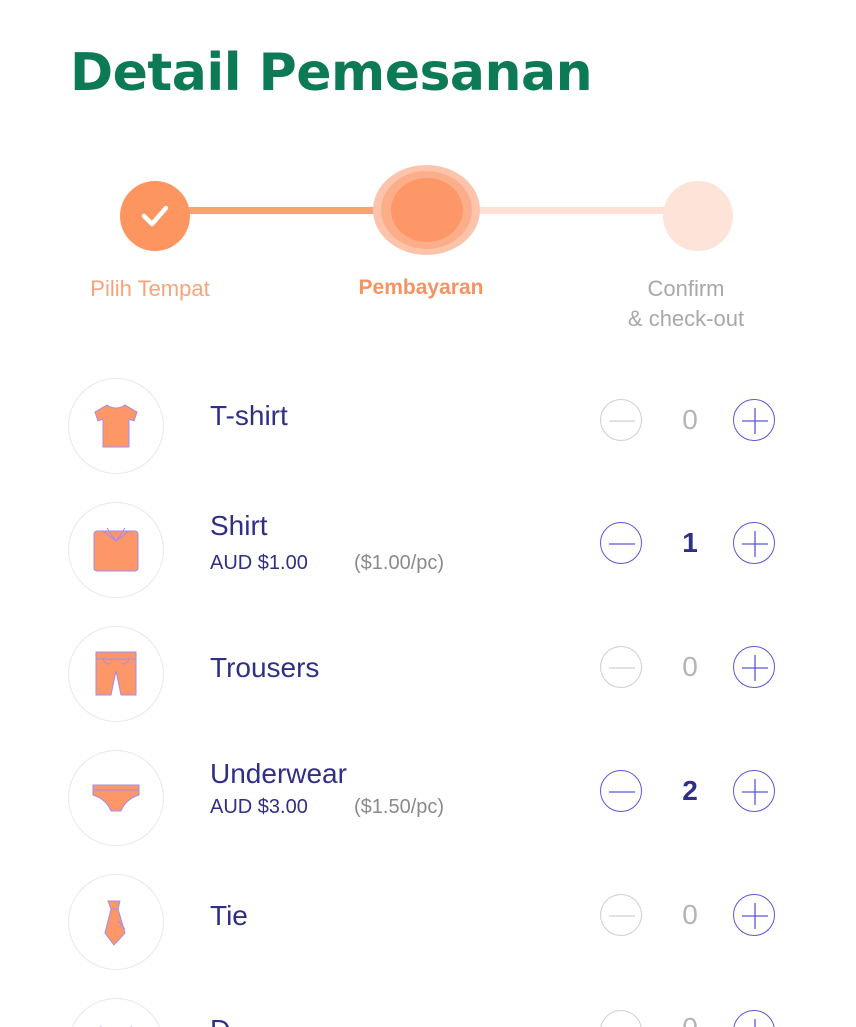  I want to click on list-item: T-shirt 0, so click(428, 428).